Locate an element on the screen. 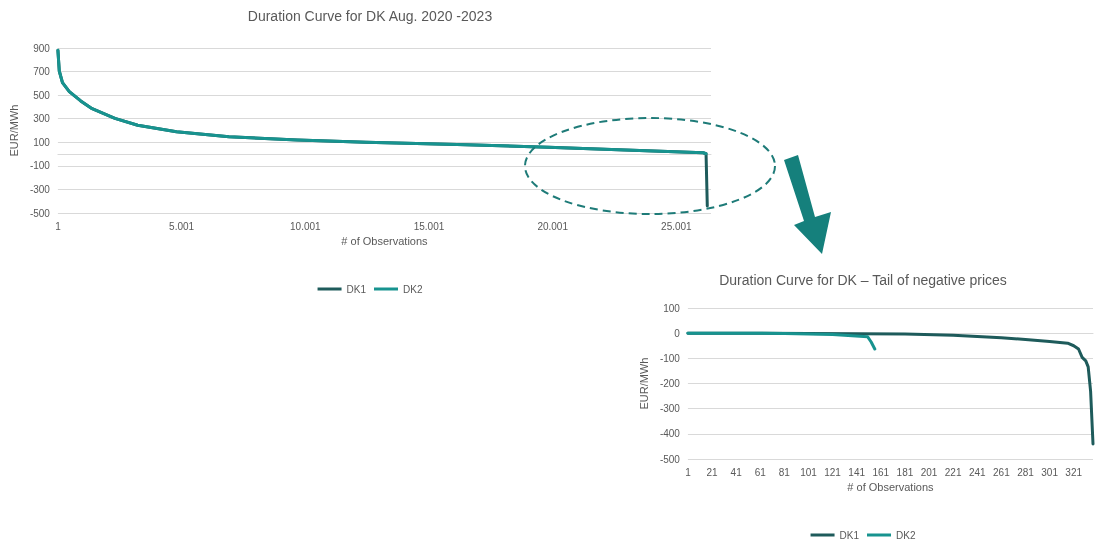  x-tick-label: 161 is located at coordinates (881, 472).